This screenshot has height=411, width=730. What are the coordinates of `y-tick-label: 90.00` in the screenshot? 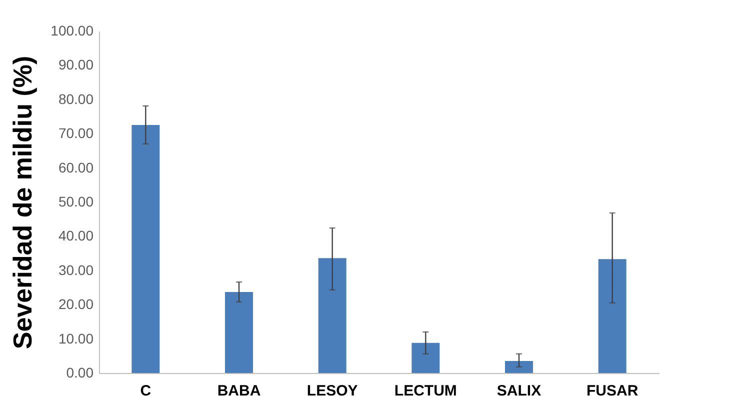 It's located at (76, 64).